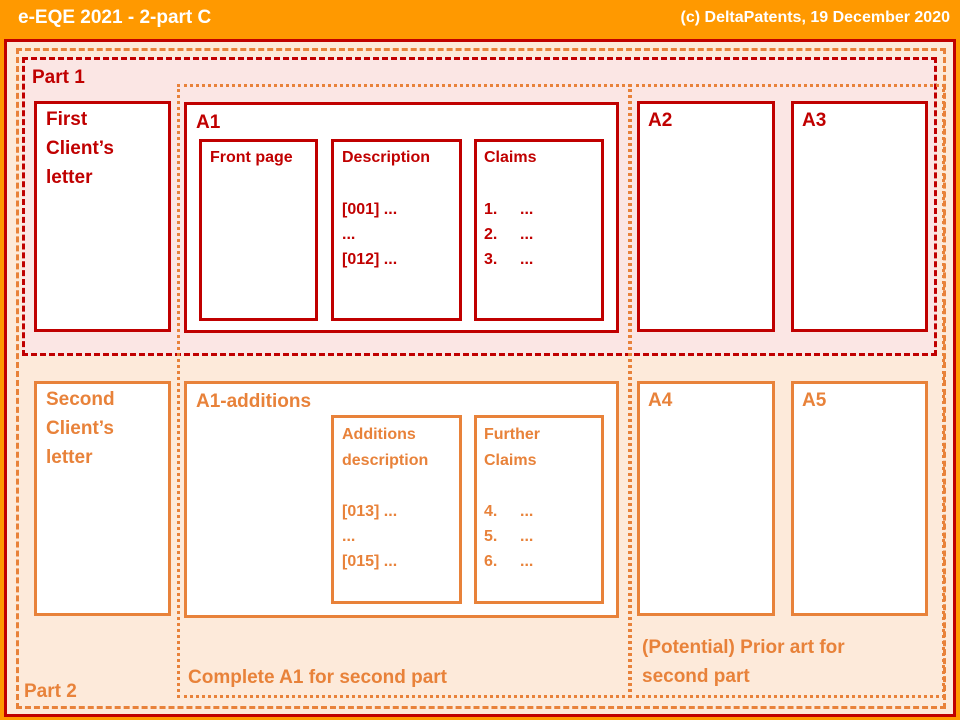  Describe the element at coordinates (102, 498) in the screenshot. I see `second-client-letter-box` at that location.